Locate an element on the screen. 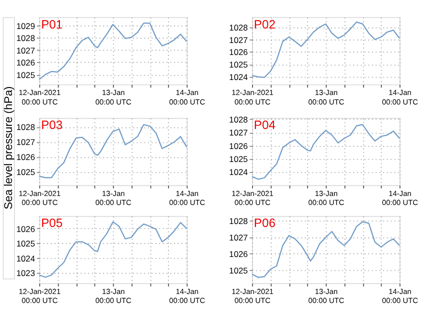  y-tick-label: 1029 is located at coordinates (26, 25).